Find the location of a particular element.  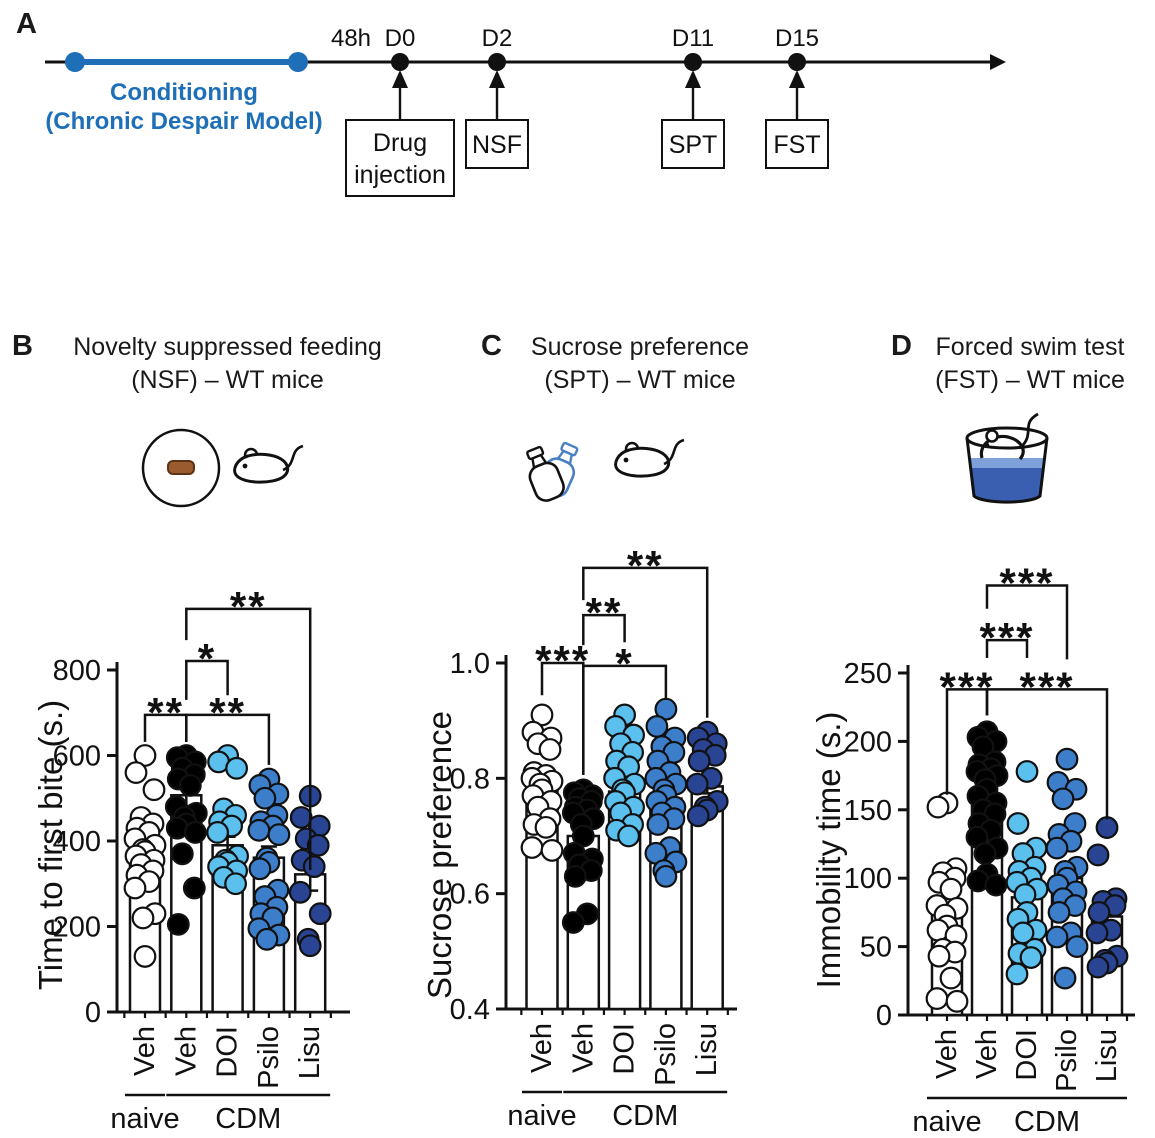

category-label-lisu: Lisu is located at coordinates (1107, 1055).